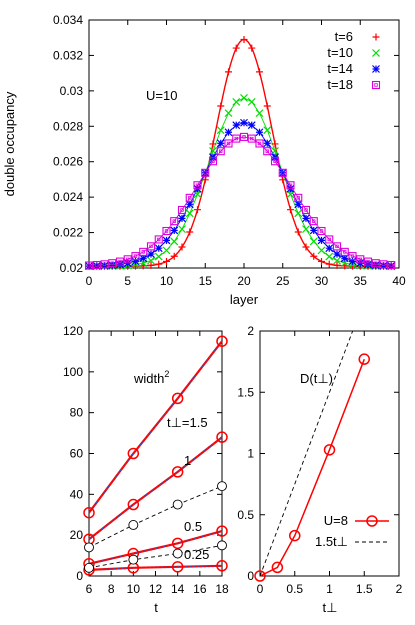 The image size is (415, 625). What do you see at coordinates (151, 377) in the screenshot?
I see `bottom-left-title: width2` at bounding box center [151, 377].